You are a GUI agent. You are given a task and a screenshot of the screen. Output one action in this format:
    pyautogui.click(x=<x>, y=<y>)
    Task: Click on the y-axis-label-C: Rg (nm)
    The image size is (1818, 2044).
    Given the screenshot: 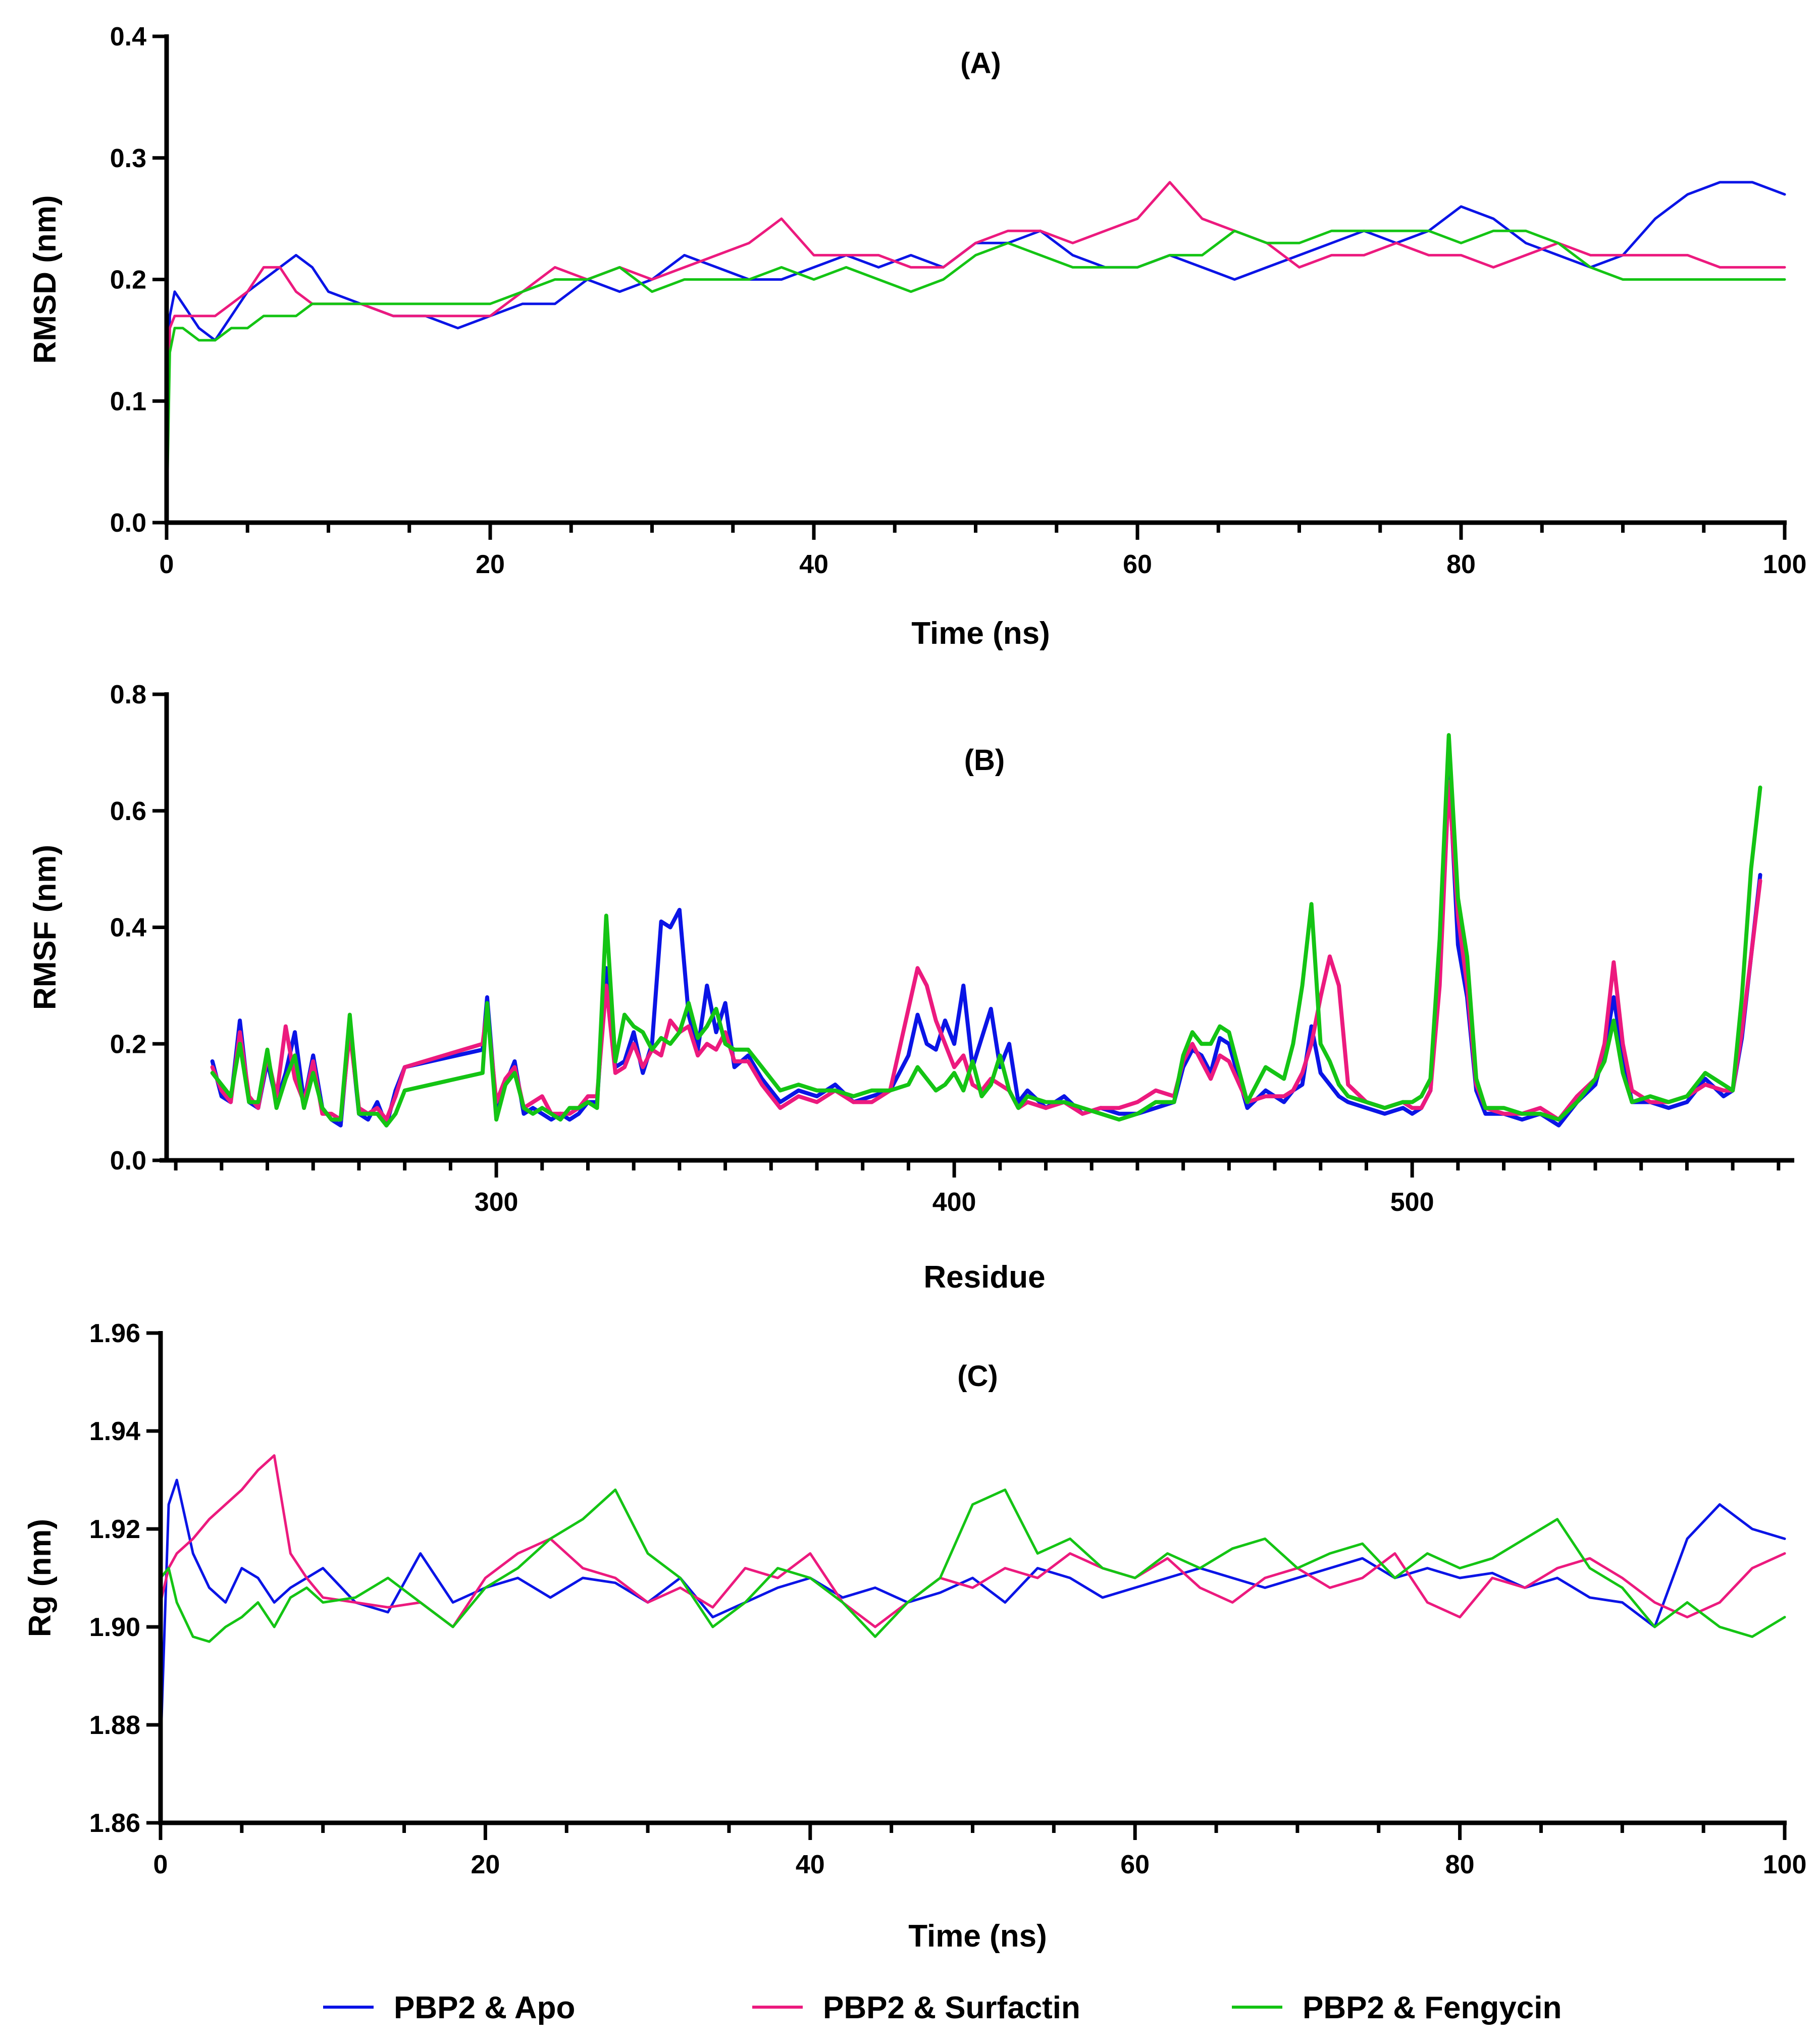 What is the action you would take?
    pyautogui.click(x=40, y=1578)
    